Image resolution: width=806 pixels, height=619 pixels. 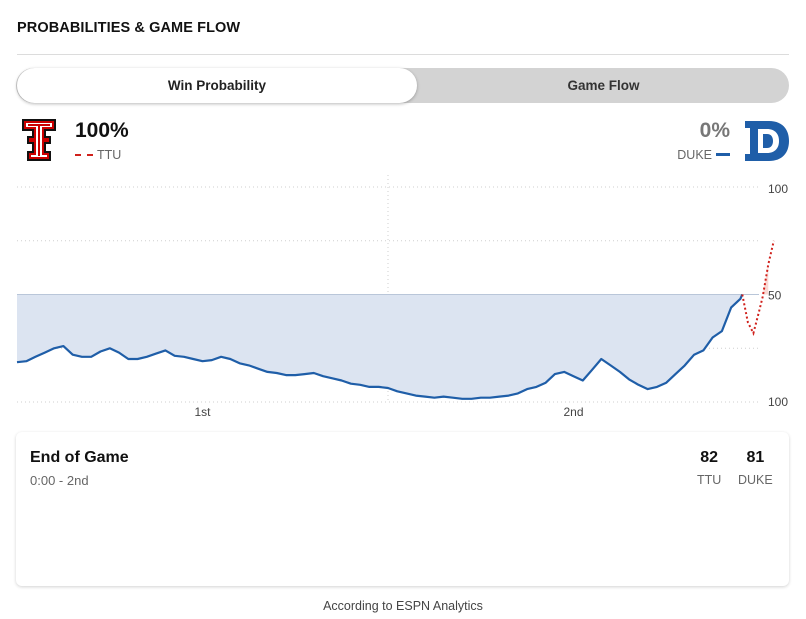 What do you see at coordinates (767, 141) in the screenshot?
I see `duke-logo` at bounding box center [767, 141].